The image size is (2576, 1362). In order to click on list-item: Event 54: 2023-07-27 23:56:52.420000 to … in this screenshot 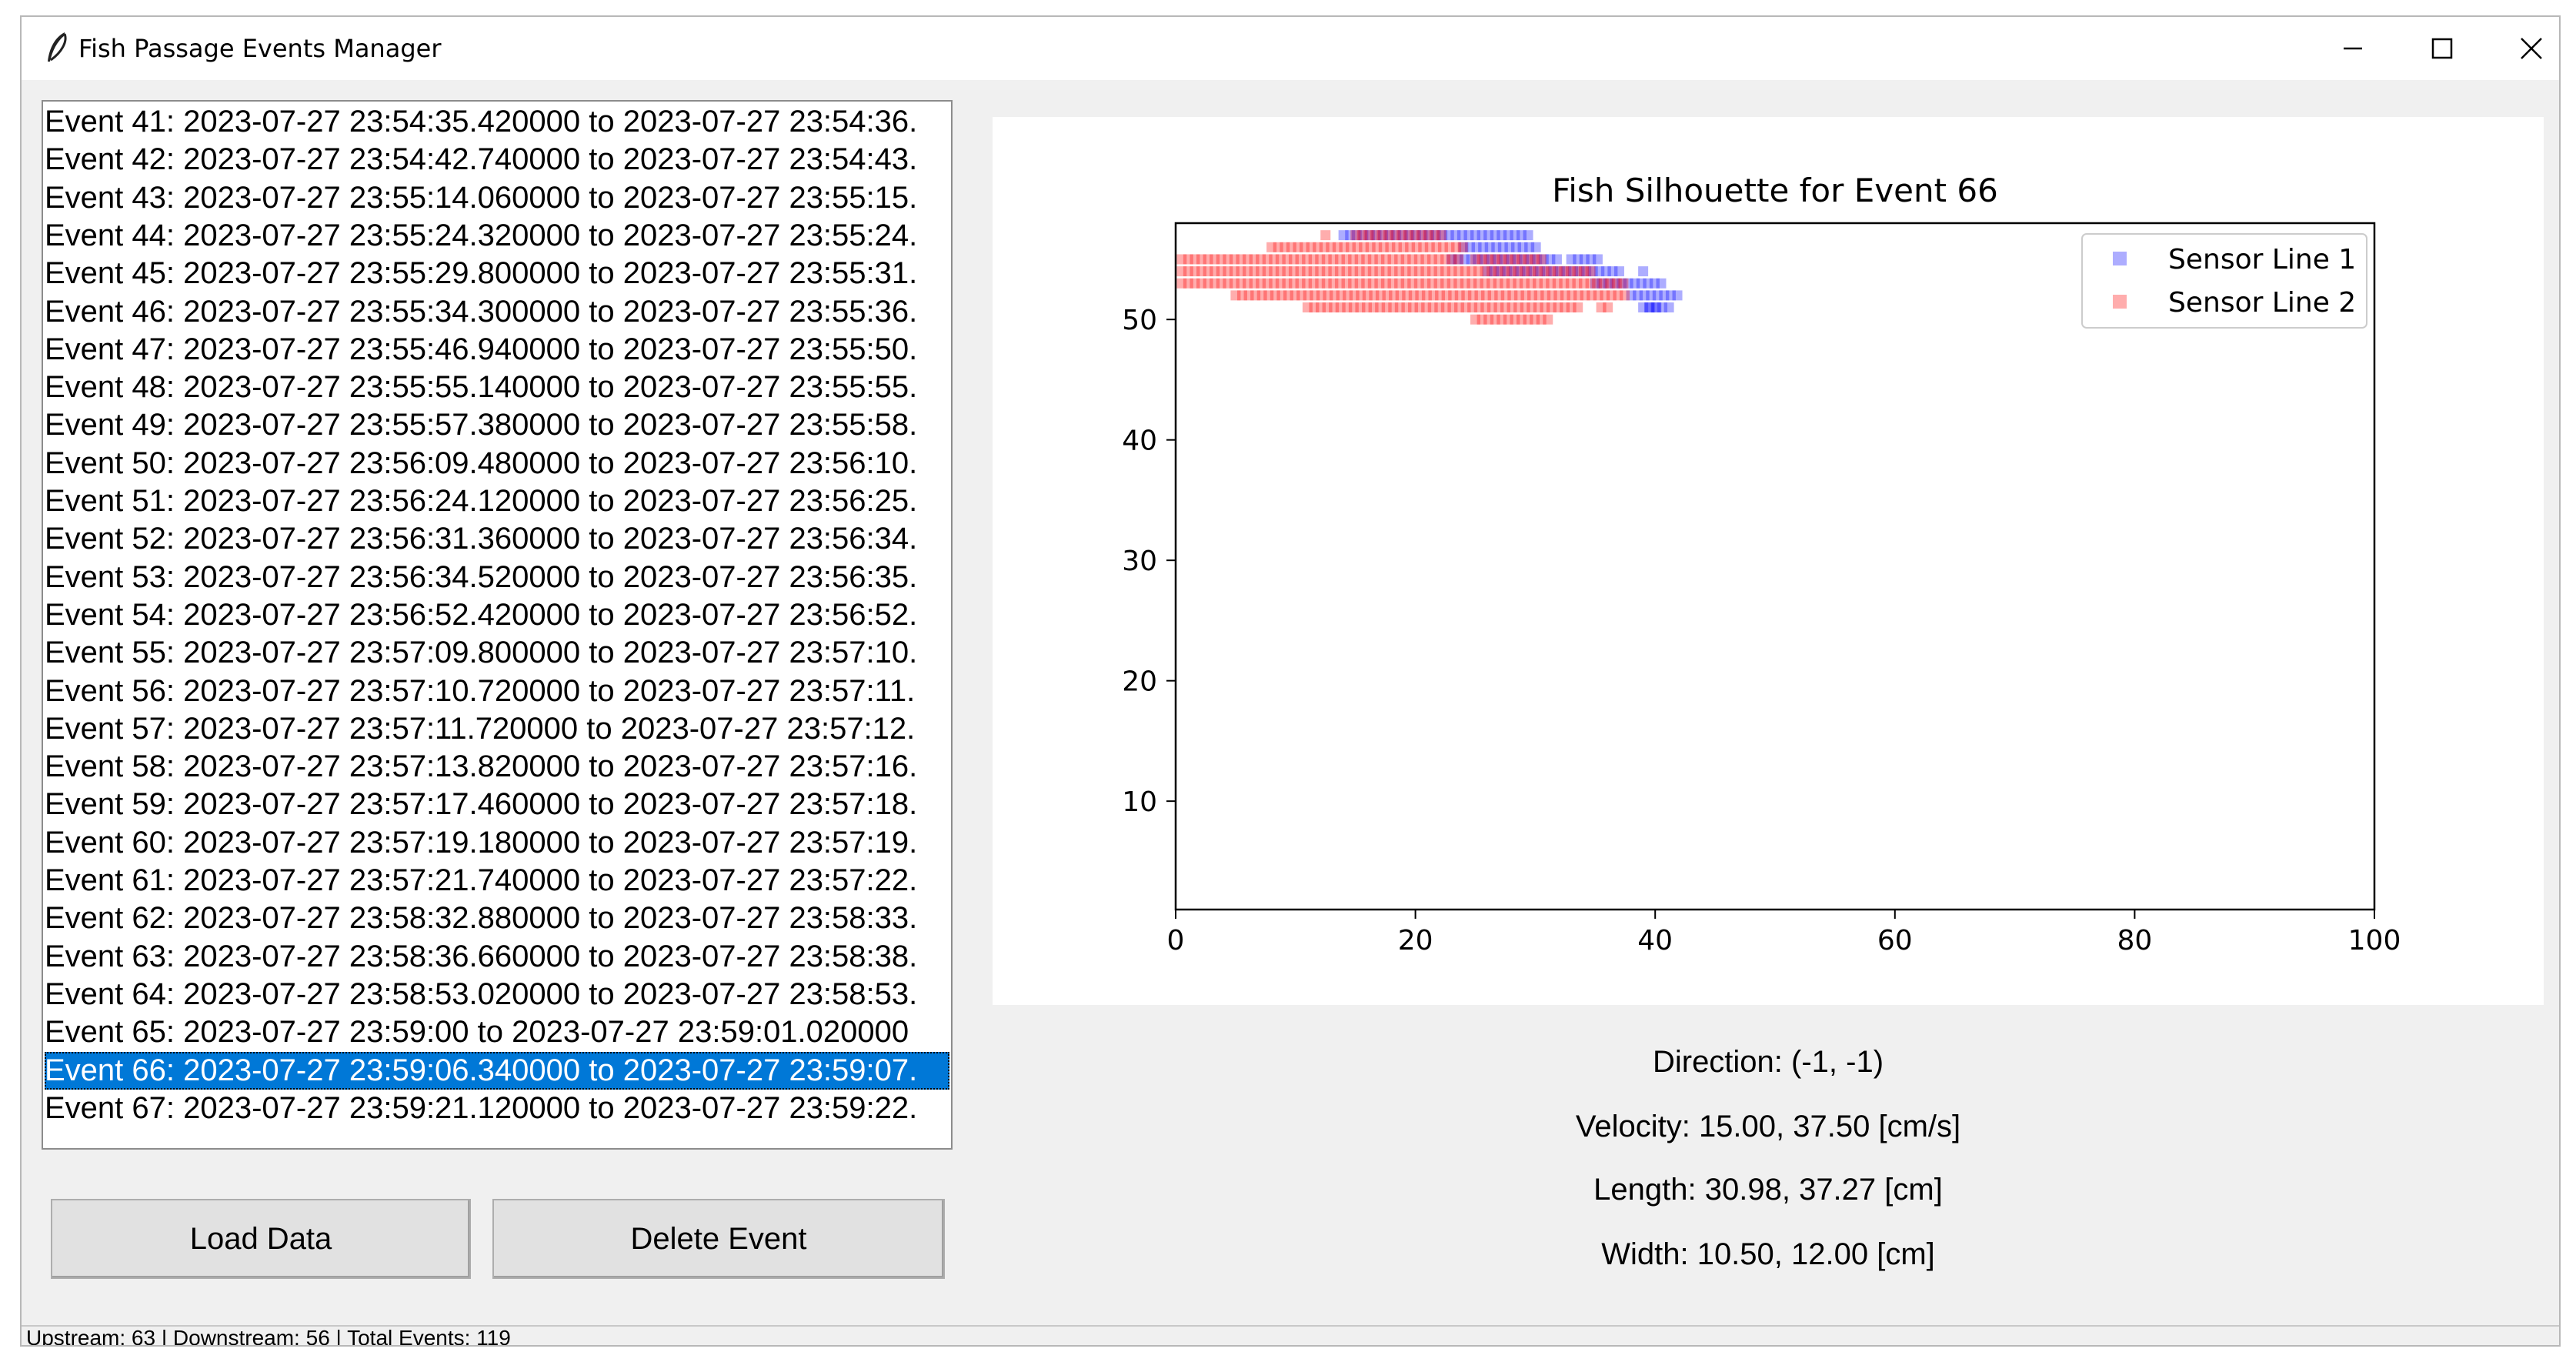, I will do `click(482, 614)`.